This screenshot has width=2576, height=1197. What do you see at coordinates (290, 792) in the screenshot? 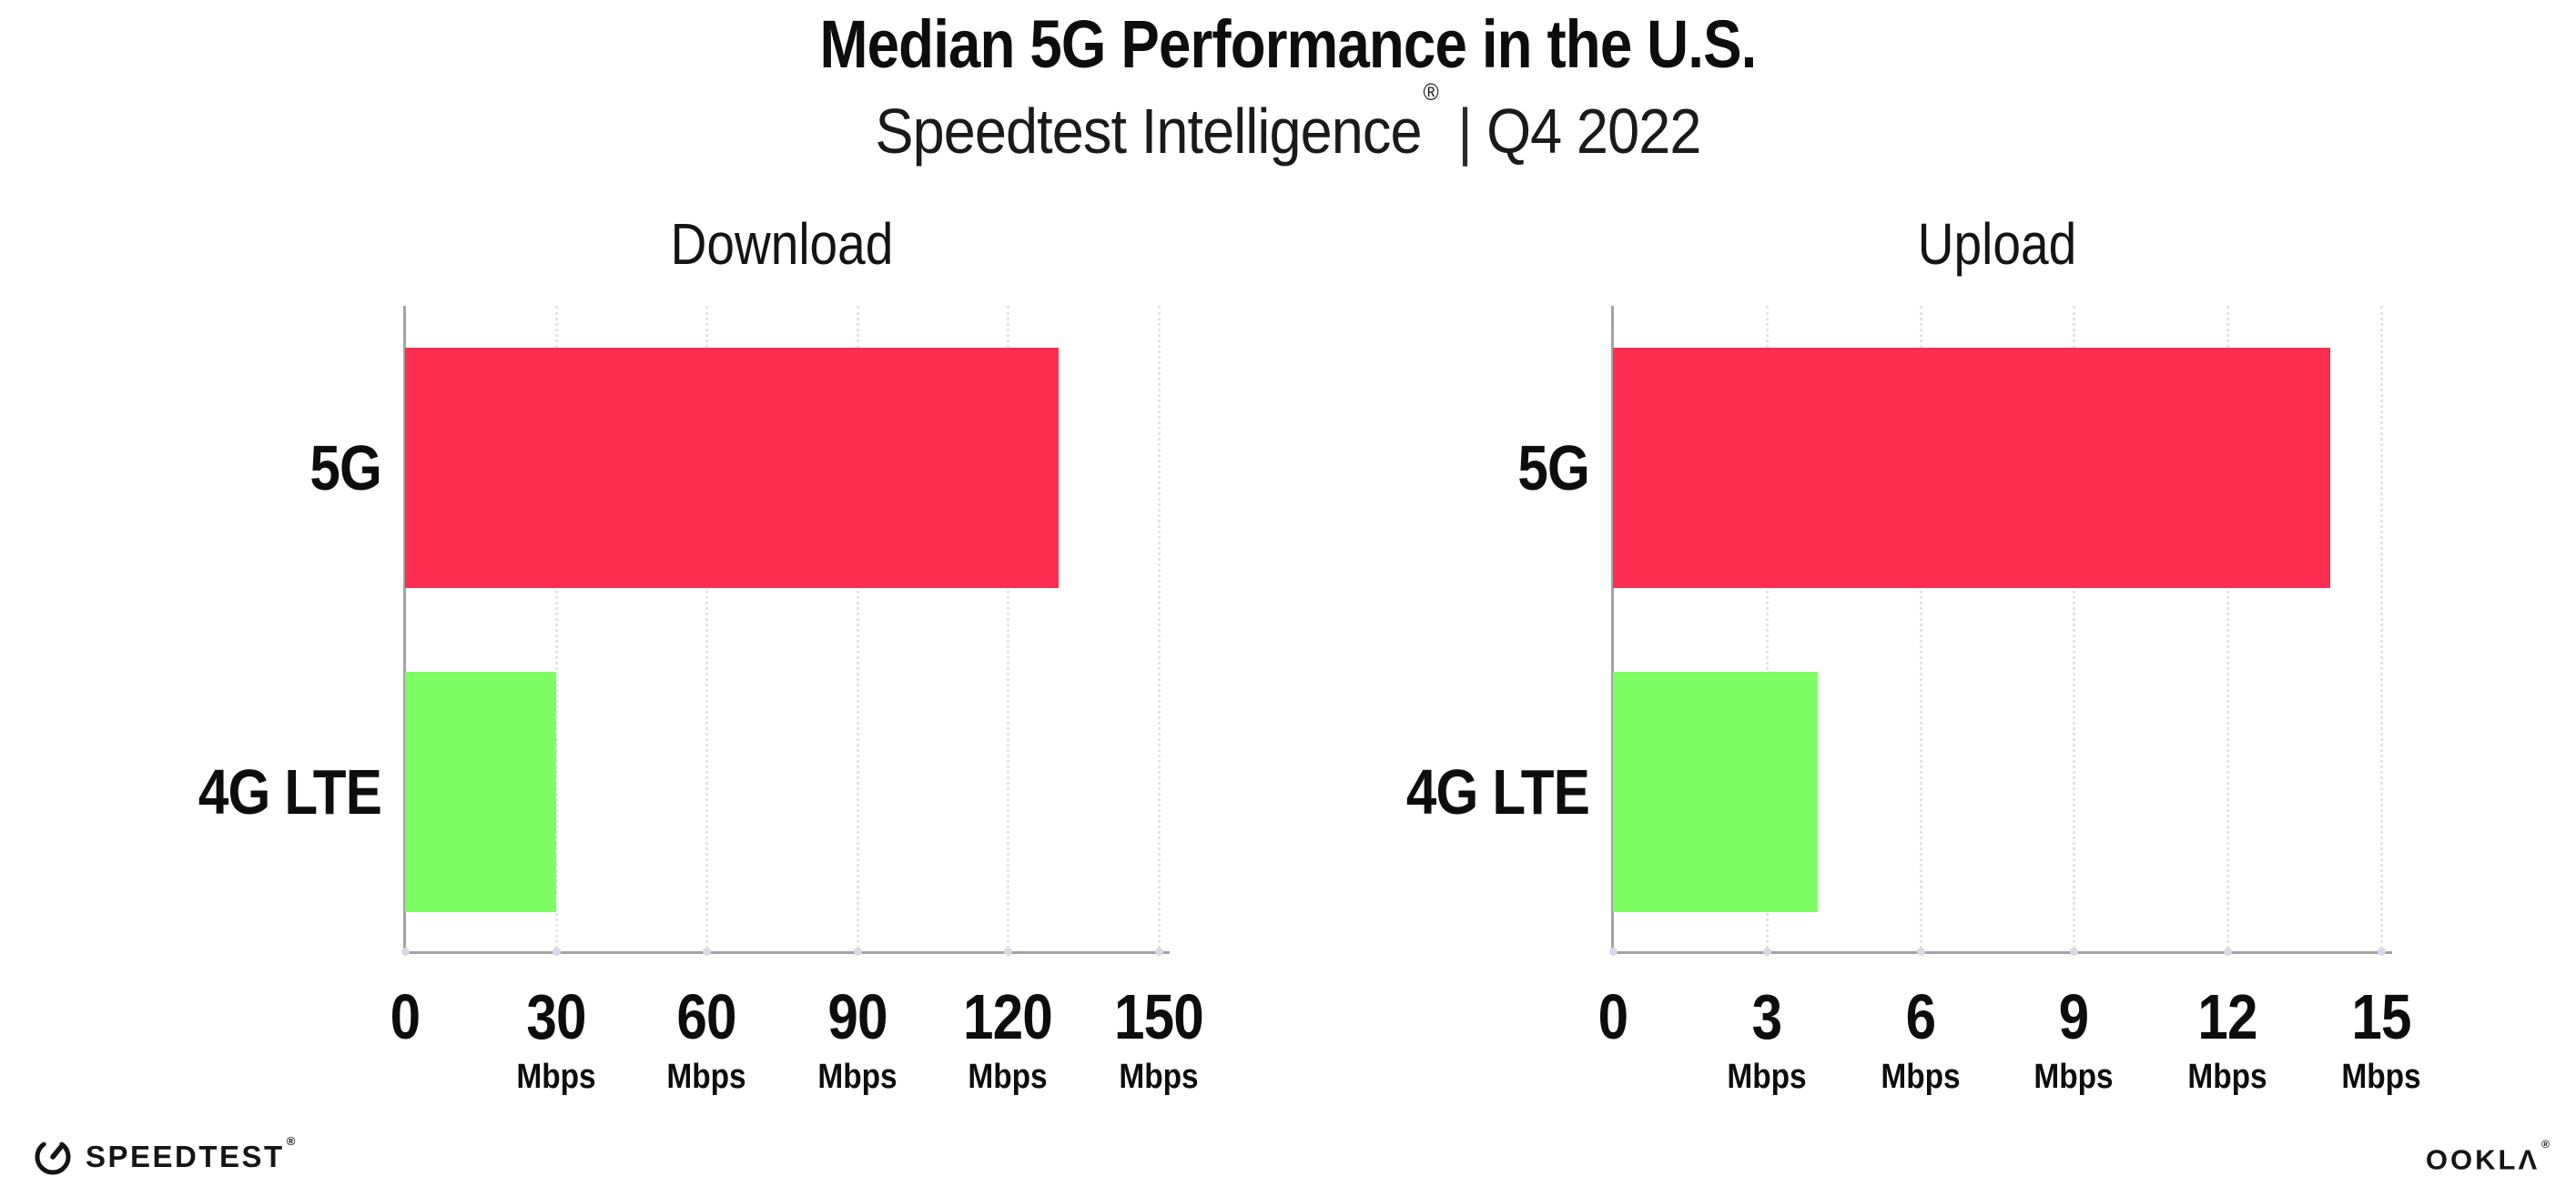
I see `category-label-4g-lte-download: 4G LTE` at bounding box center [290, 792].